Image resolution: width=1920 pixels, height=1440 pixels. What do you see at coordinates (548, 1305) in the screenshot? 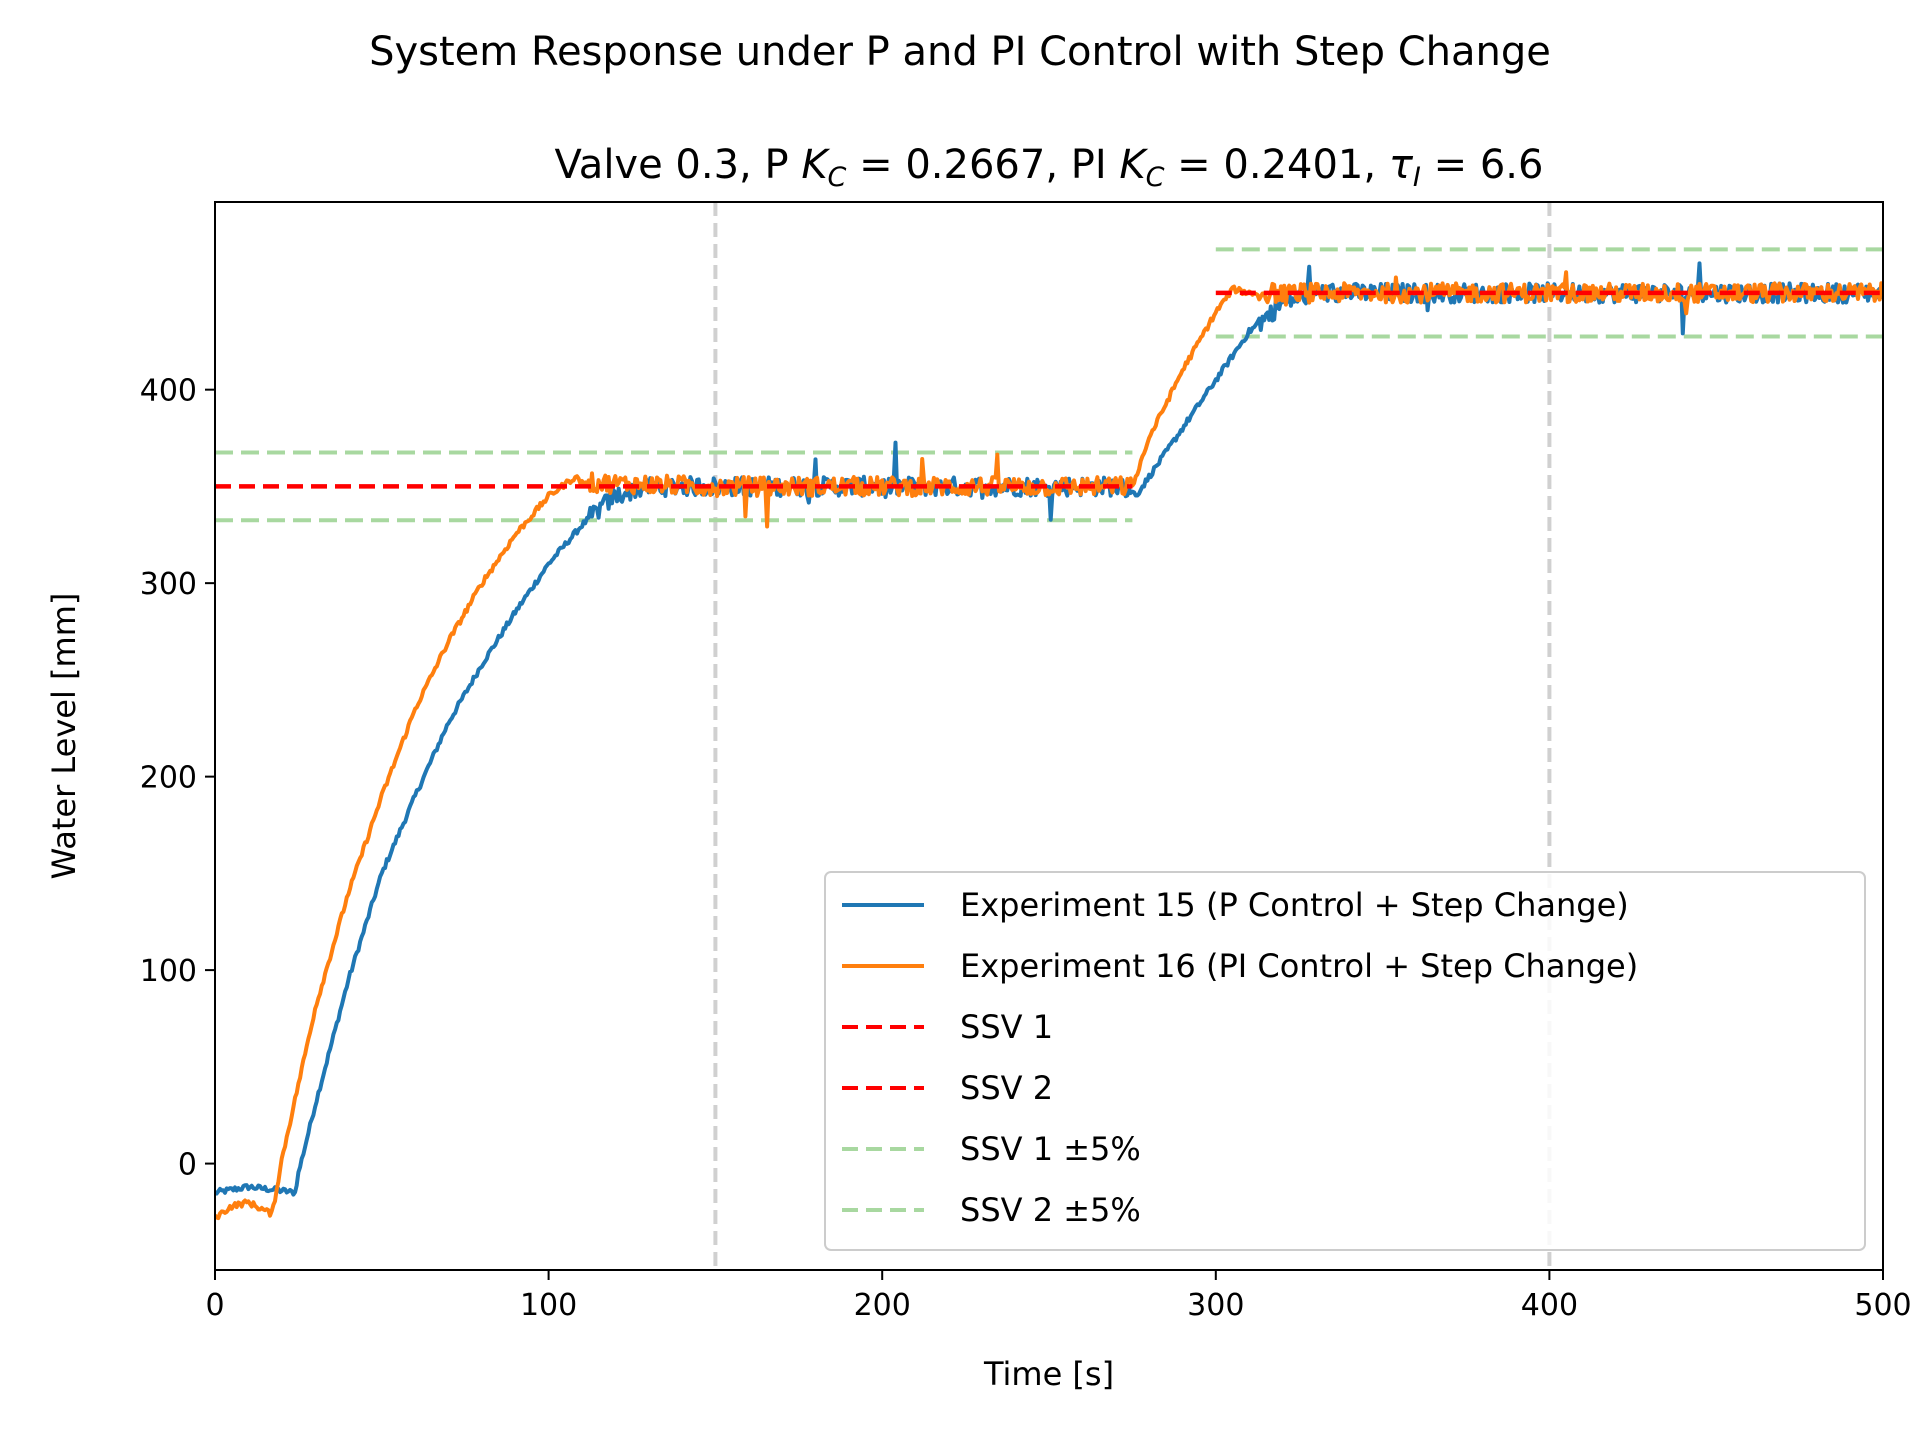
I see `x-tick-label: 100` at bounding box center [548, 1305].